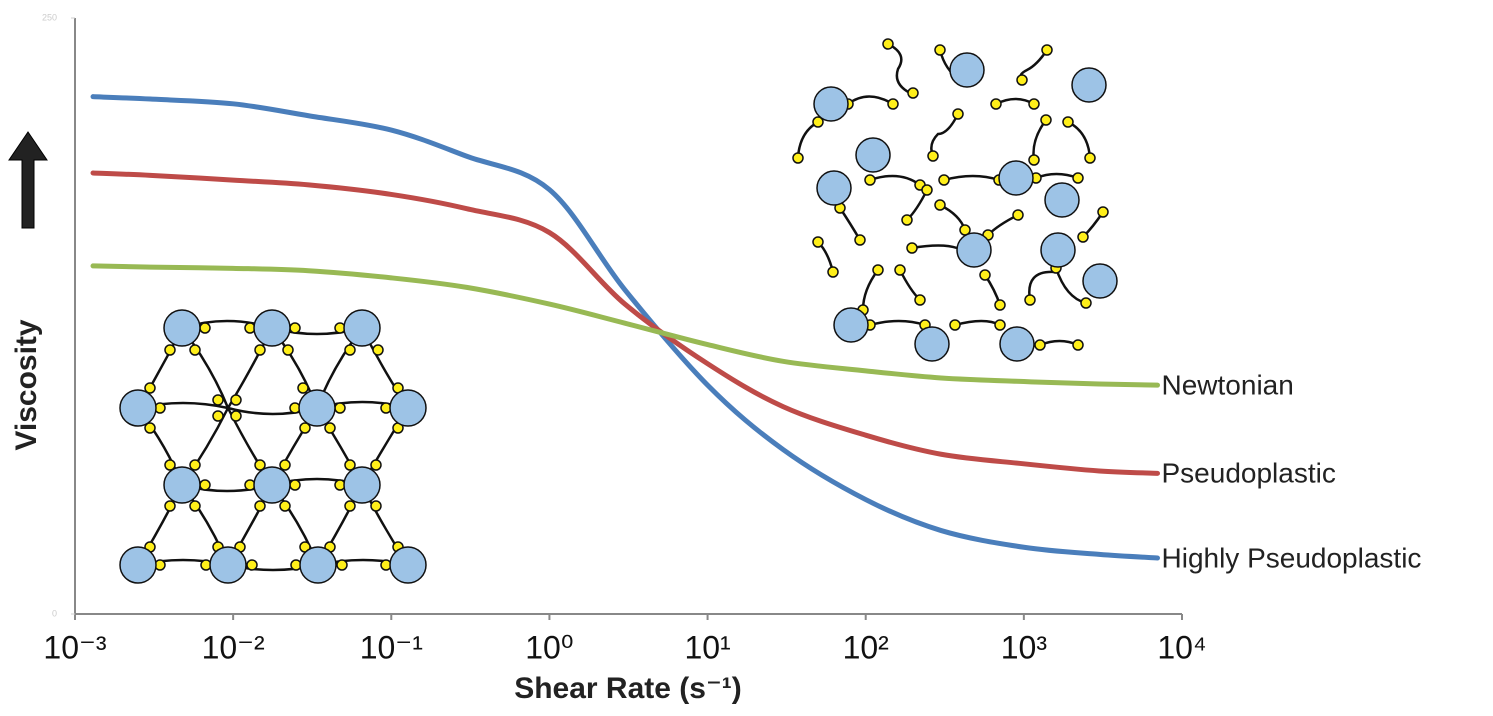 The width and height of the screenshot is (1493, 716). I want to click on series-line, so click(625, 325).